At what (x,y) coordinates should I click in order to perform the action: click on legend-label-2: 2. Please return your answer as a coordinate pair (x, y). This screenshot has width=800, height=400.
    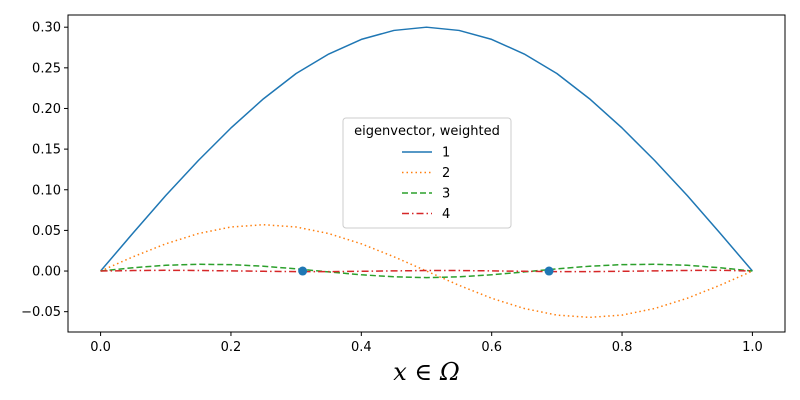
    Looking at the image, I should click on (446, 173).